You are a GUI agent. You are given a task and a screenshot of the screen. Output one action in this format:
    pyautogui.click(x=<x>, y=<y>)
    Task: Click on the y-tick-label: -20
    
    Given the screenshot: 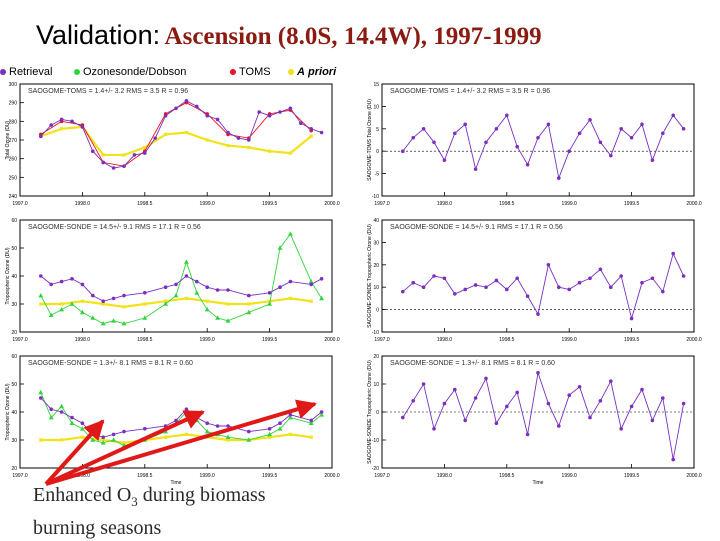 What is the action you would take?
    pyautogui.click(x=375, y=469)
    